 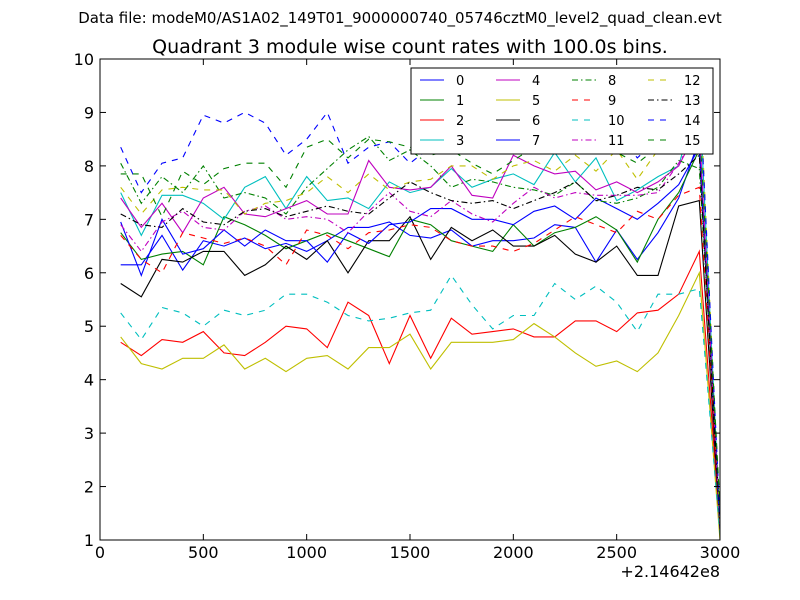 I want to click on x-tick-label: 2000, so click(x=513, y=552).